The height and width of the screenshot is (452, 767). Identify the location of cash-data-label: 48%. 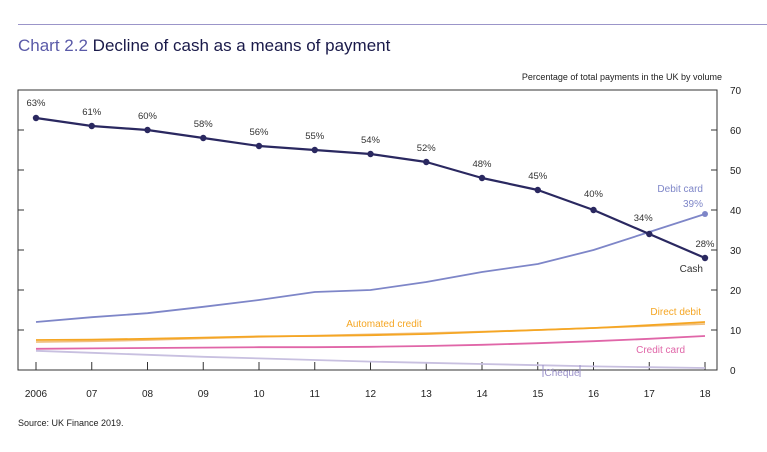
(482, 164).